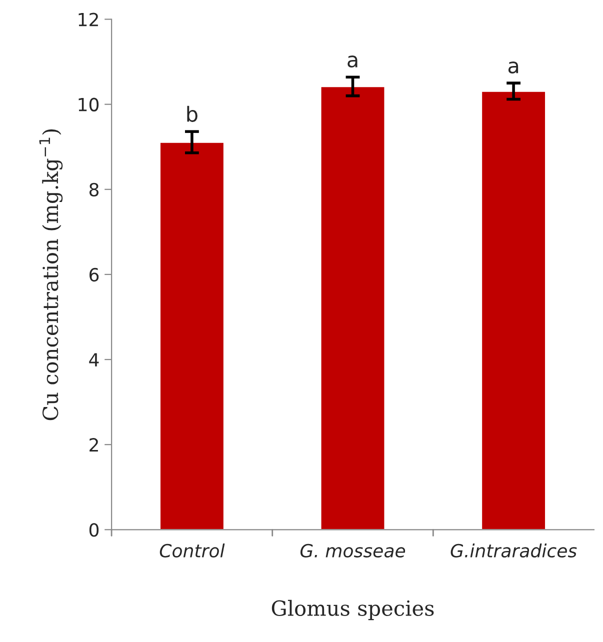  What do you see at coordinates (513, 551) in the screenshot?
I see `x-tick-label: G.intraradices` at bounding box center [513, 551].